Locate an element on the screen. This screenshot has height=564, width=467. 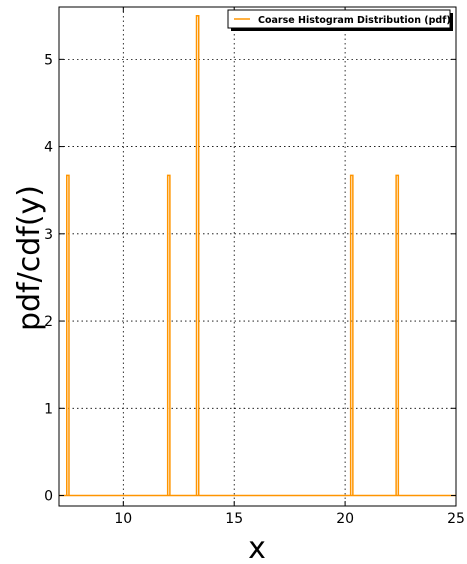
x-tick-label: 20 is located at coordinates (345, 519).